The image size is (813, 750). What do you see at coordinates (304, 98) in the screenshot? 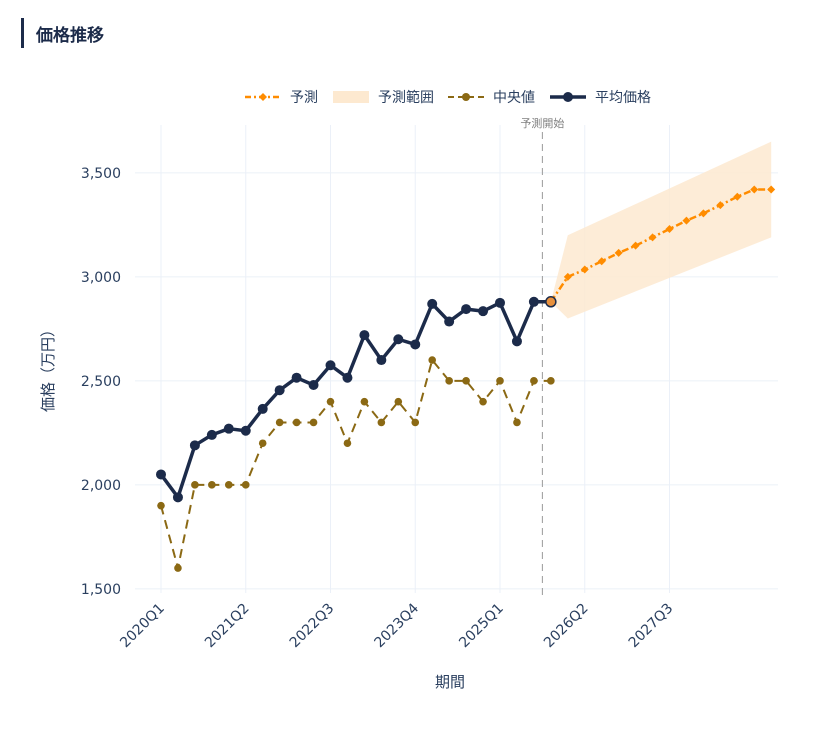
I see `legend-label: 予測` at bounding box center [304, 98].